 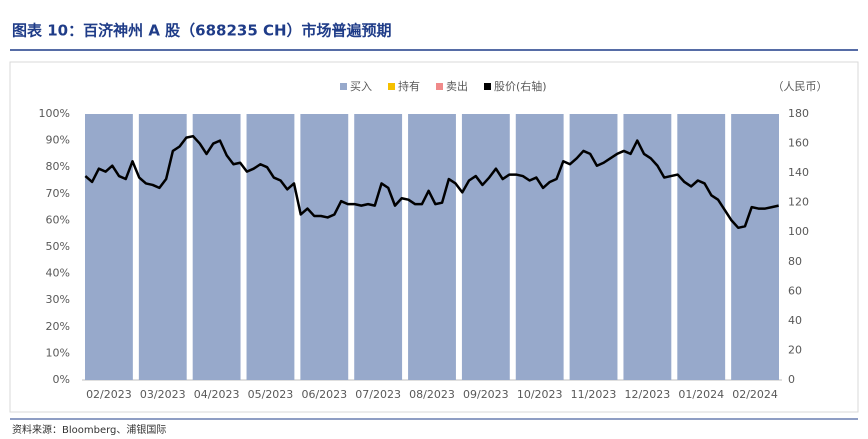 I want to click on x-tick-label: 10/2023, so click(x=540, y=394).